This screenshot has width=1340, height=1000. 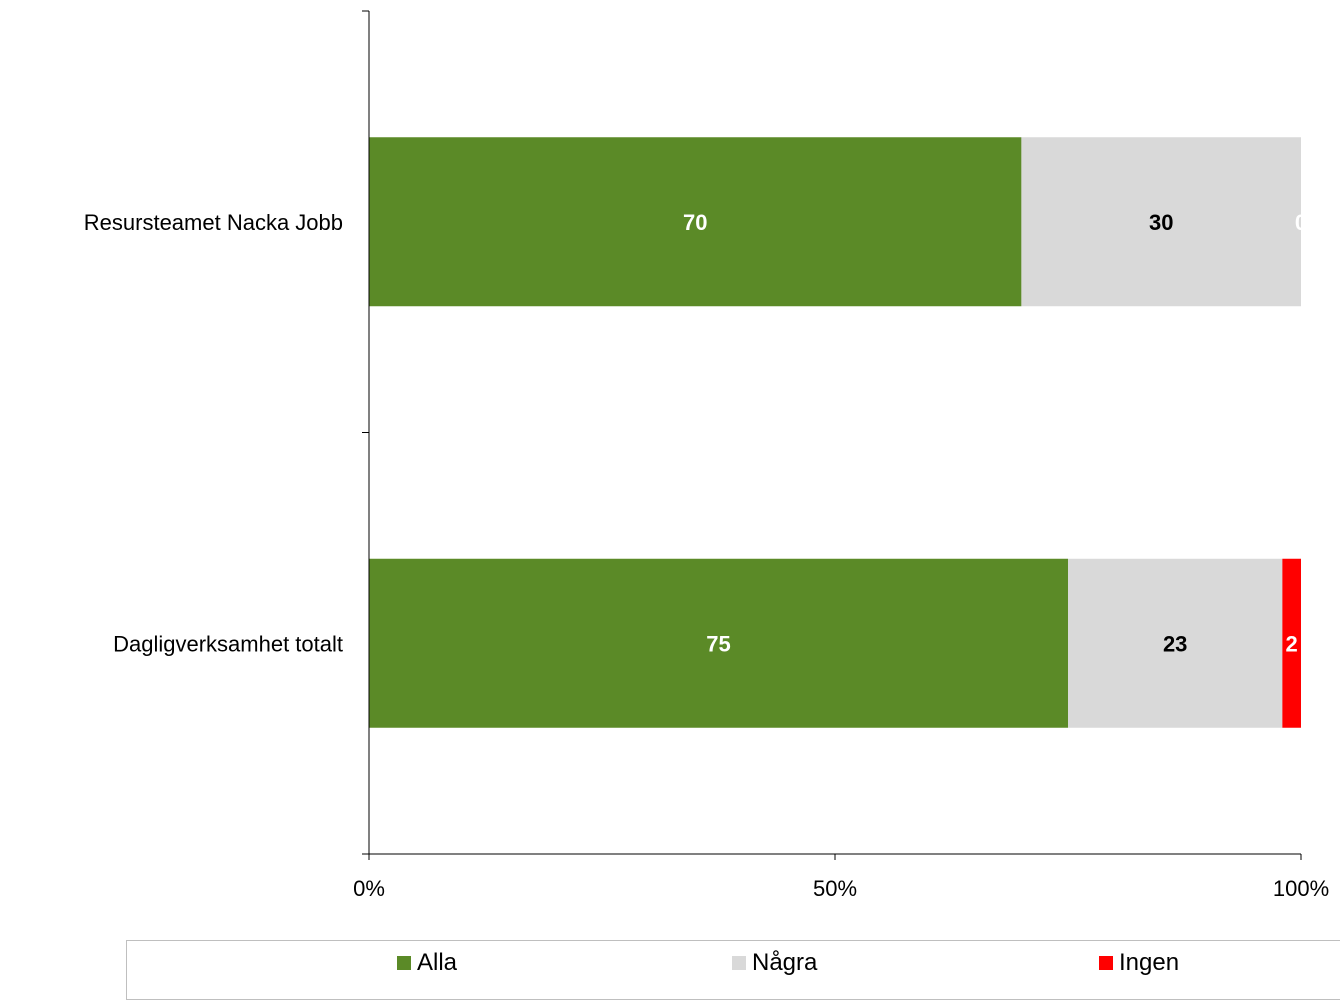 I want to click on data-label-några-1: 23, so click(x=1175, y=643).